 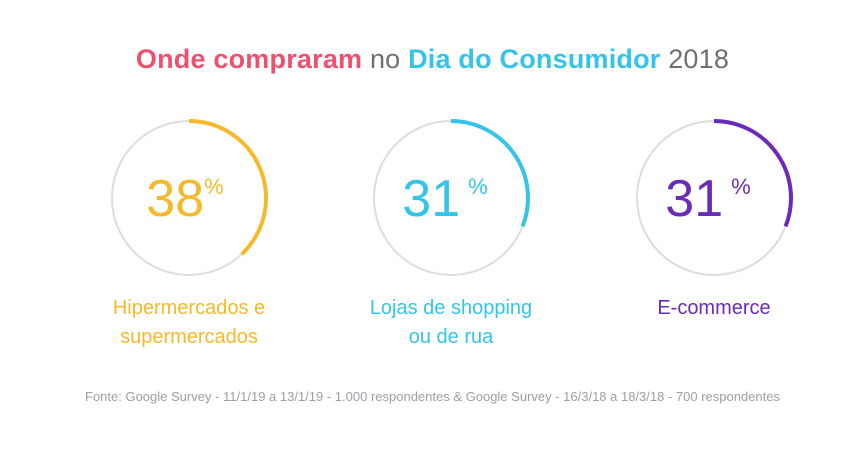 I want to click on category-label: Hipermercados e supermercados, so click(x=189, y=323).